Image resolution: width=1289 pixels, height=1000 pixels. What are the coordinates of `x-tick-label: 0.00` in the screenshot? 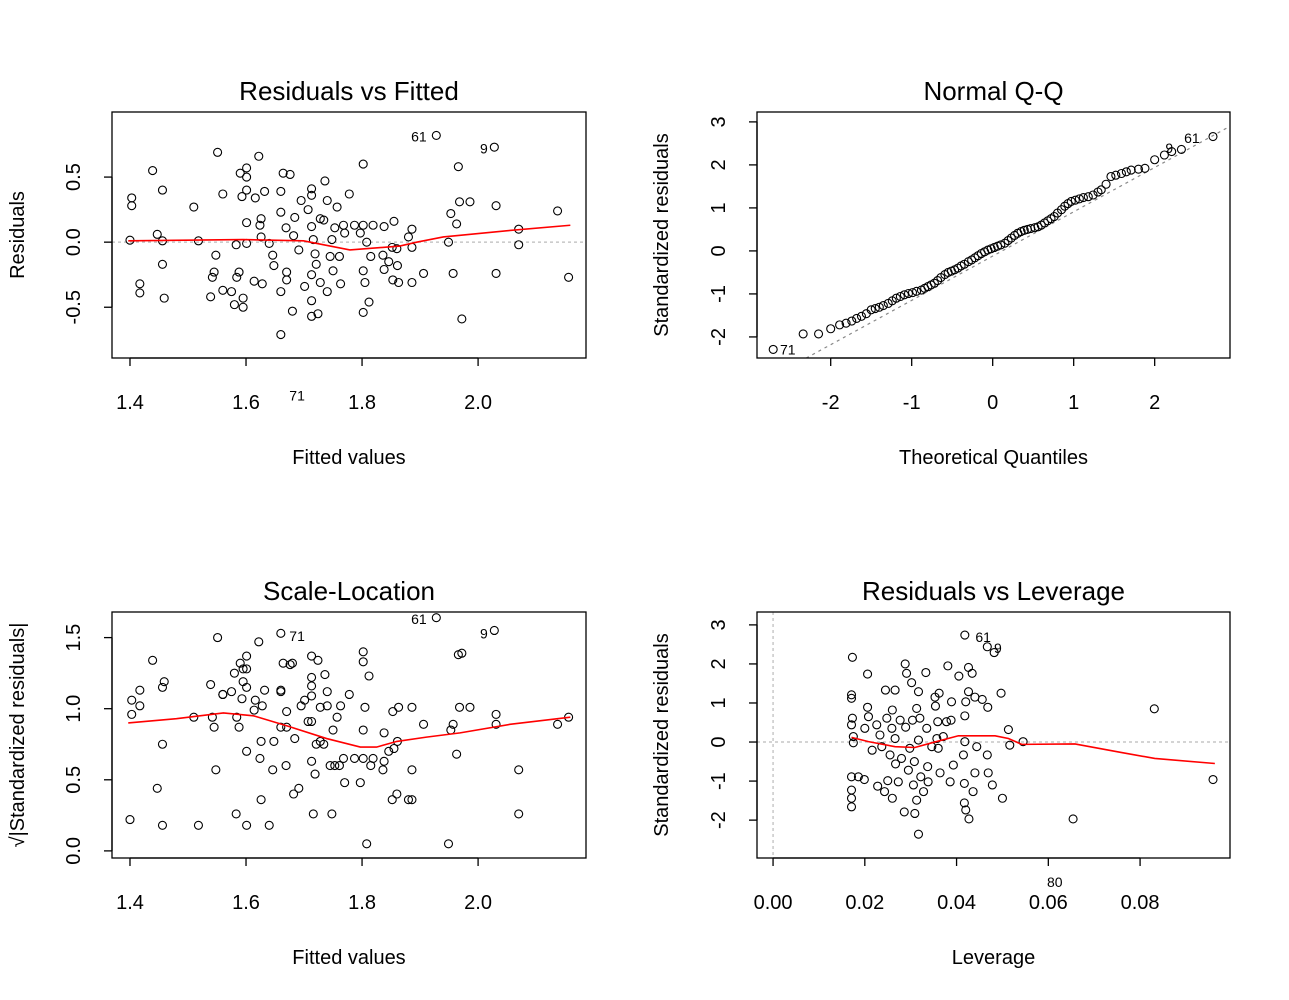 It's located at (773, 903).